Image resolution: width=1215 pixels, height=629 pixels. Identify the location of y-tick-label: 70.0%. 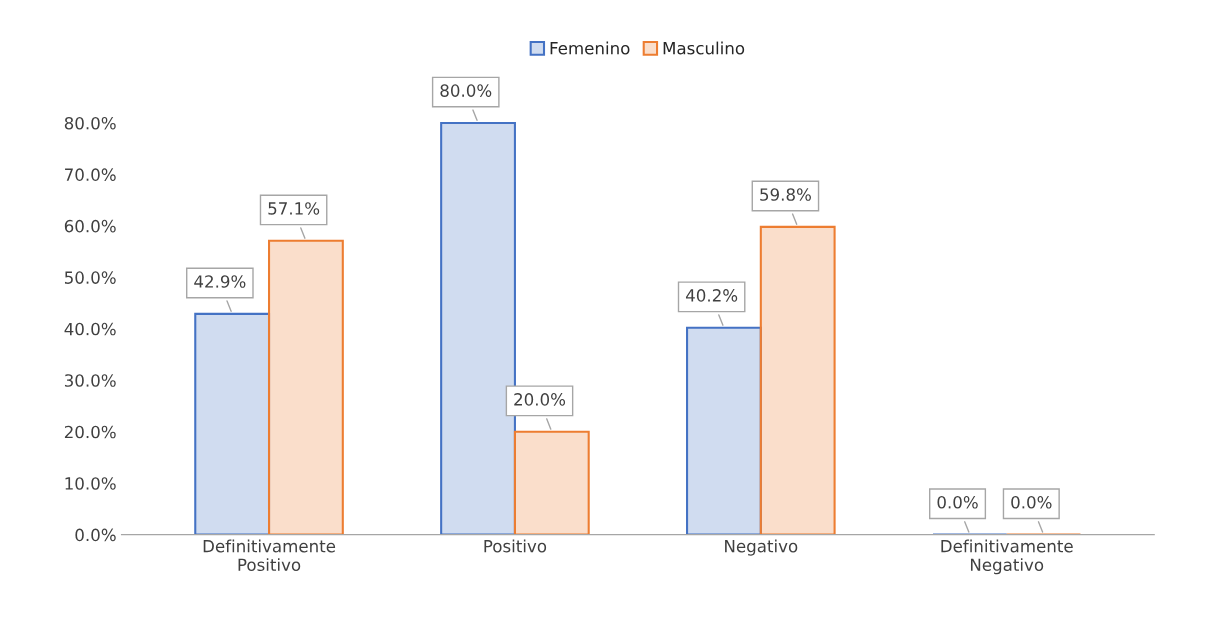
(90, 174).